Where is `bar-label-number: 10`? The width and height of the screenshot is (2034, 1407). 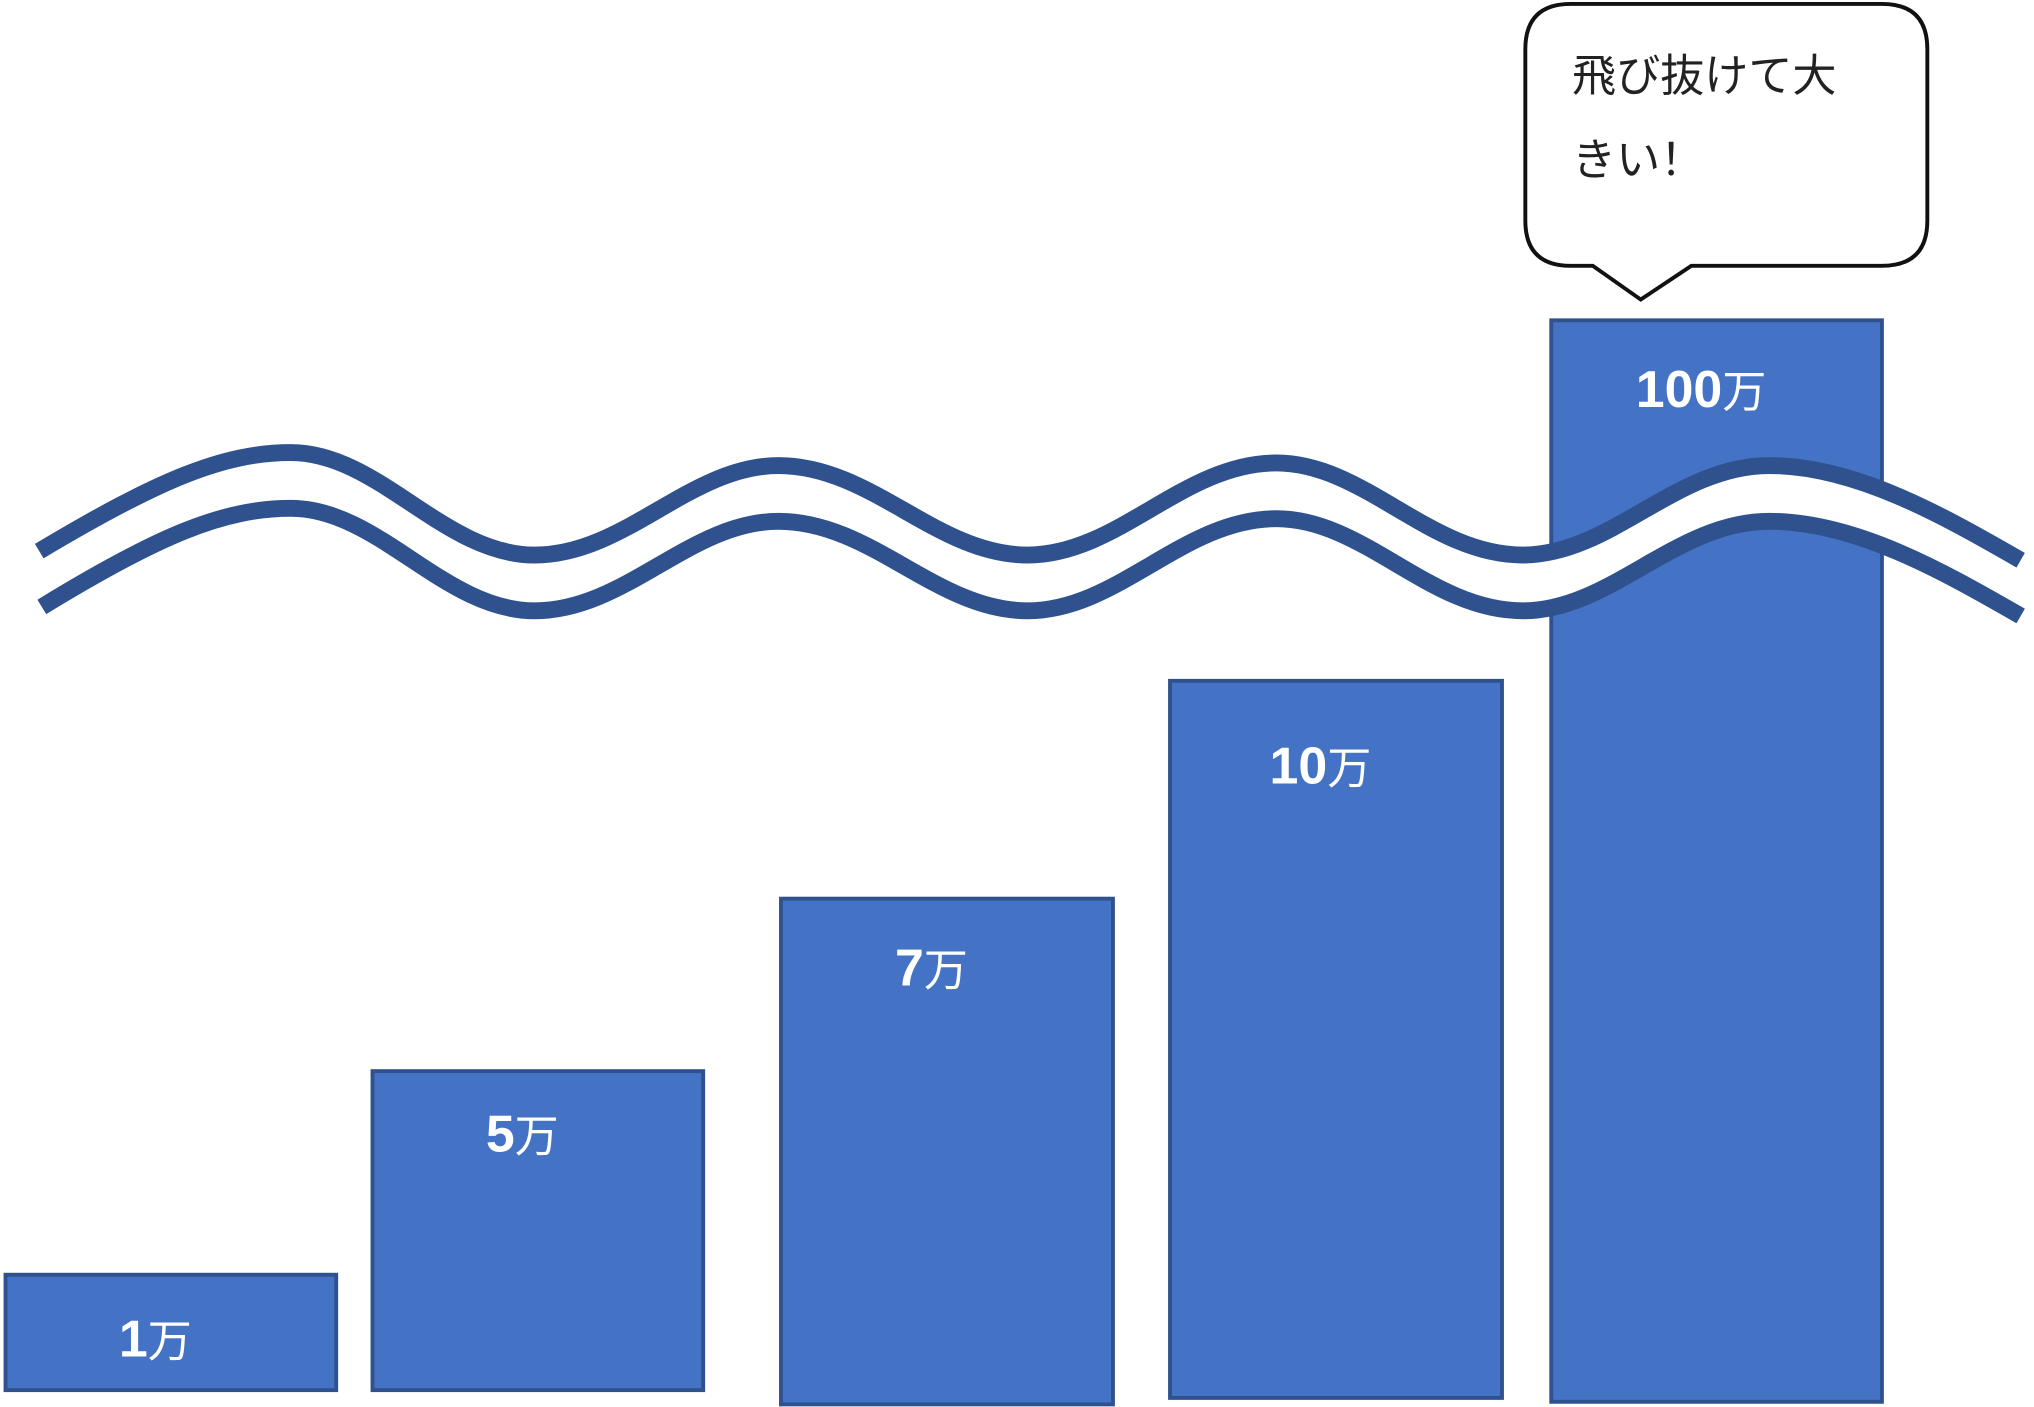
bar-label-number: 10 is located at coordinates (1299, 765).